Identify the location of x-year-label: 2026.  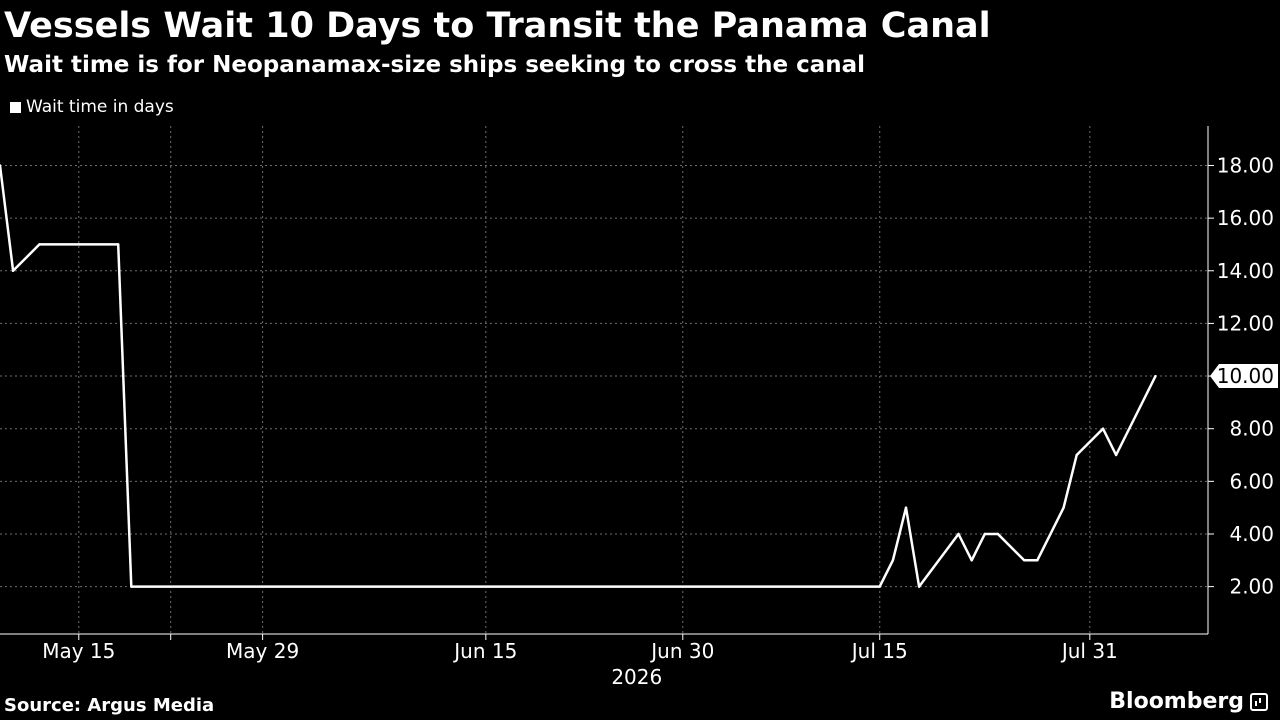
(636, 677).